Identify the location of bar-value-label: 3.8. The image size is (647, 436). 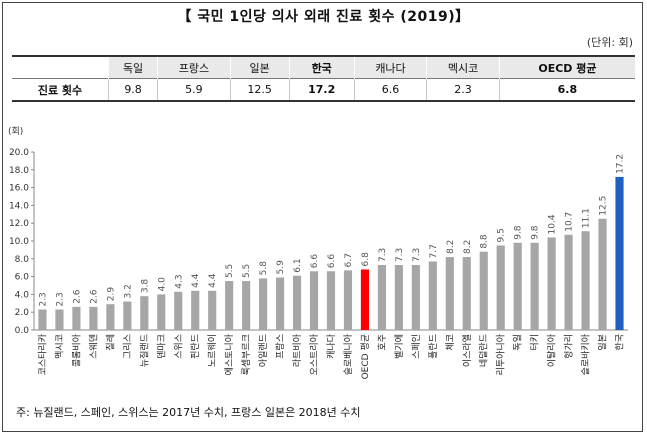
(145, 286).